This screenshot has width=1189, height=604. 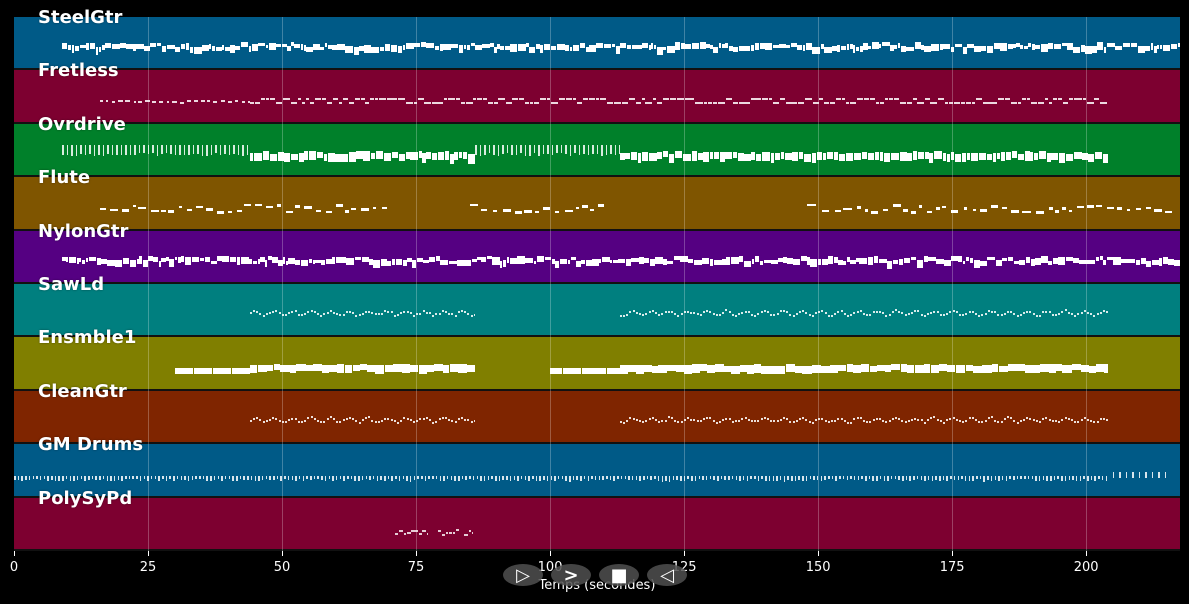 What do you see at coordinates (82, 391) in the screenshot?
I see `track-label: CleanGtr` at bounding box center [82, 391].